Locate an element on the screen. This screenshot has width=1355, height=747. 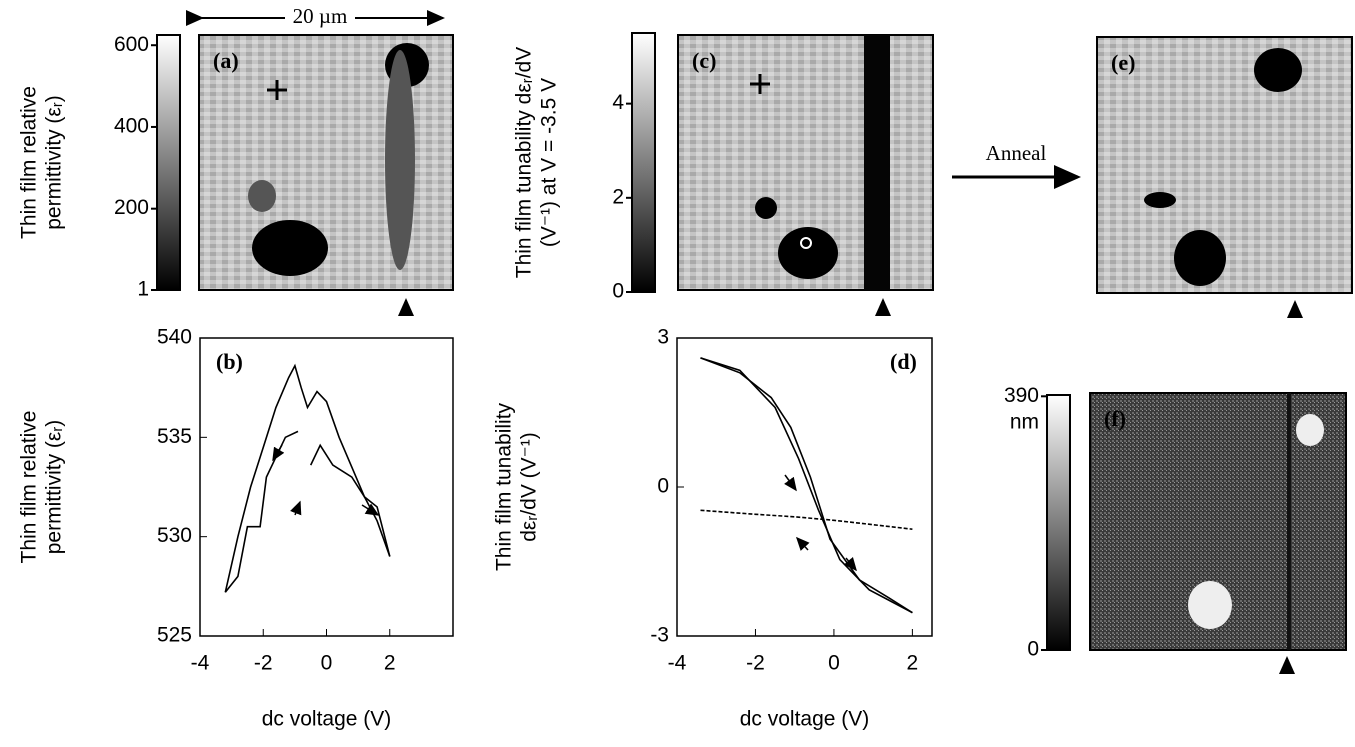
curve-arrows is located at coordinates (564, 508).